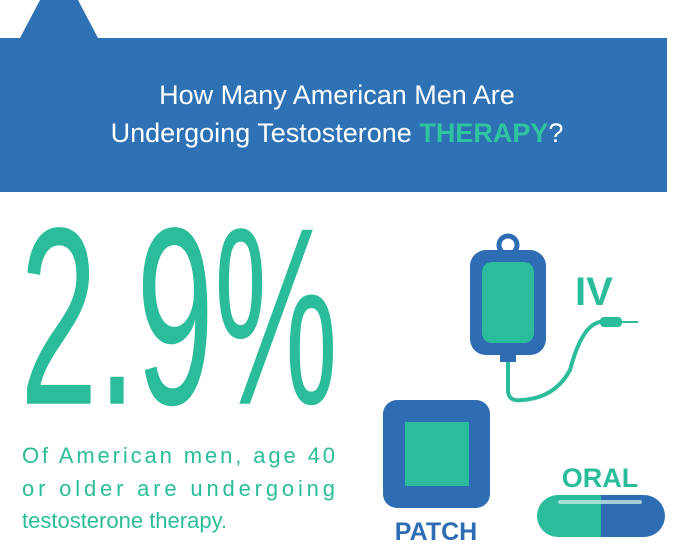 The height and width of the screenshot is (549, 683). I want to click on title-highlight: THERAPY, so click(483, 133).